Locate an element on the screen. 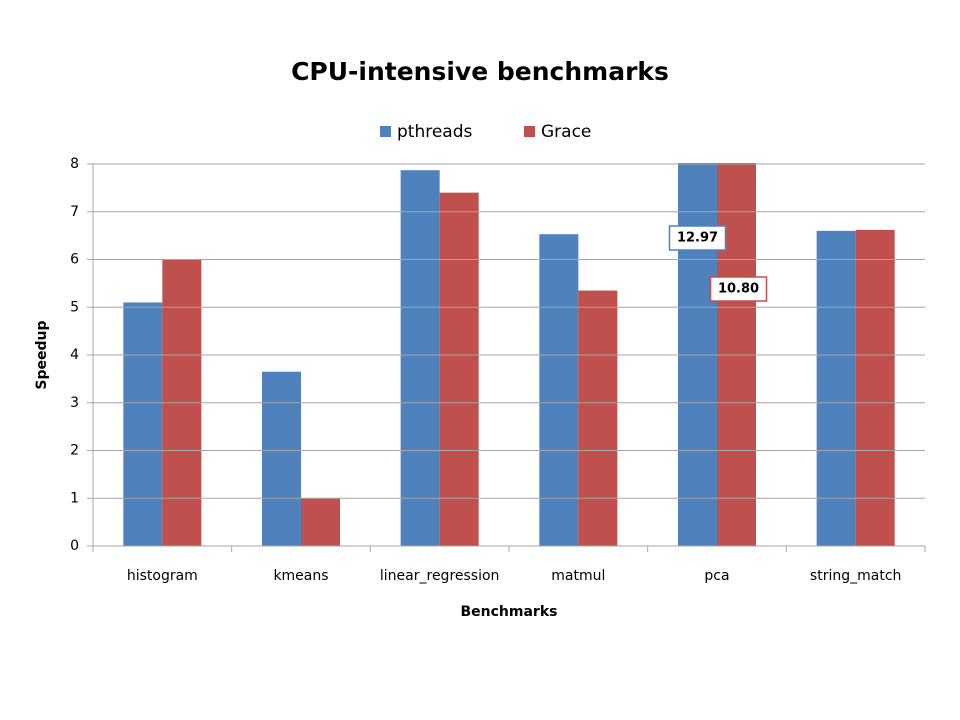 Image resolution: width=960 pixels, height=720 pixels. y-tick-label: 4 is located at coordinates (74, 355).